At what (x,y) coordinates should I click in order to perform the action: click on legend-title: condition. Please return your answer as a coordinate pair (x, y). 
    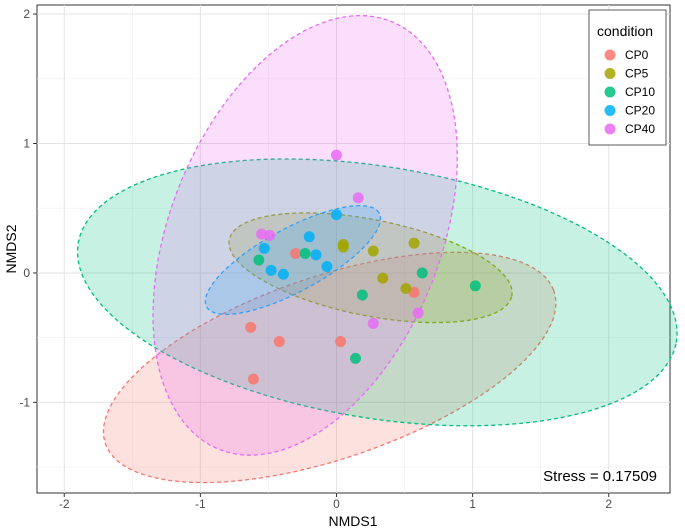
    Looking at the image, I should click on (625, 31).